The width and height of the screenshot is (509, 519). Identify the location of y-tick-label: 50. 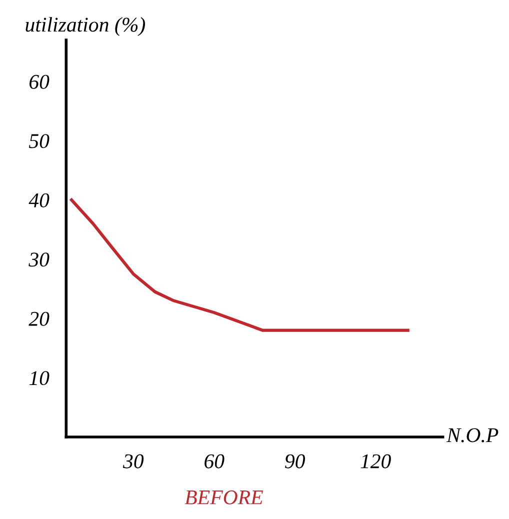
(39, 141).